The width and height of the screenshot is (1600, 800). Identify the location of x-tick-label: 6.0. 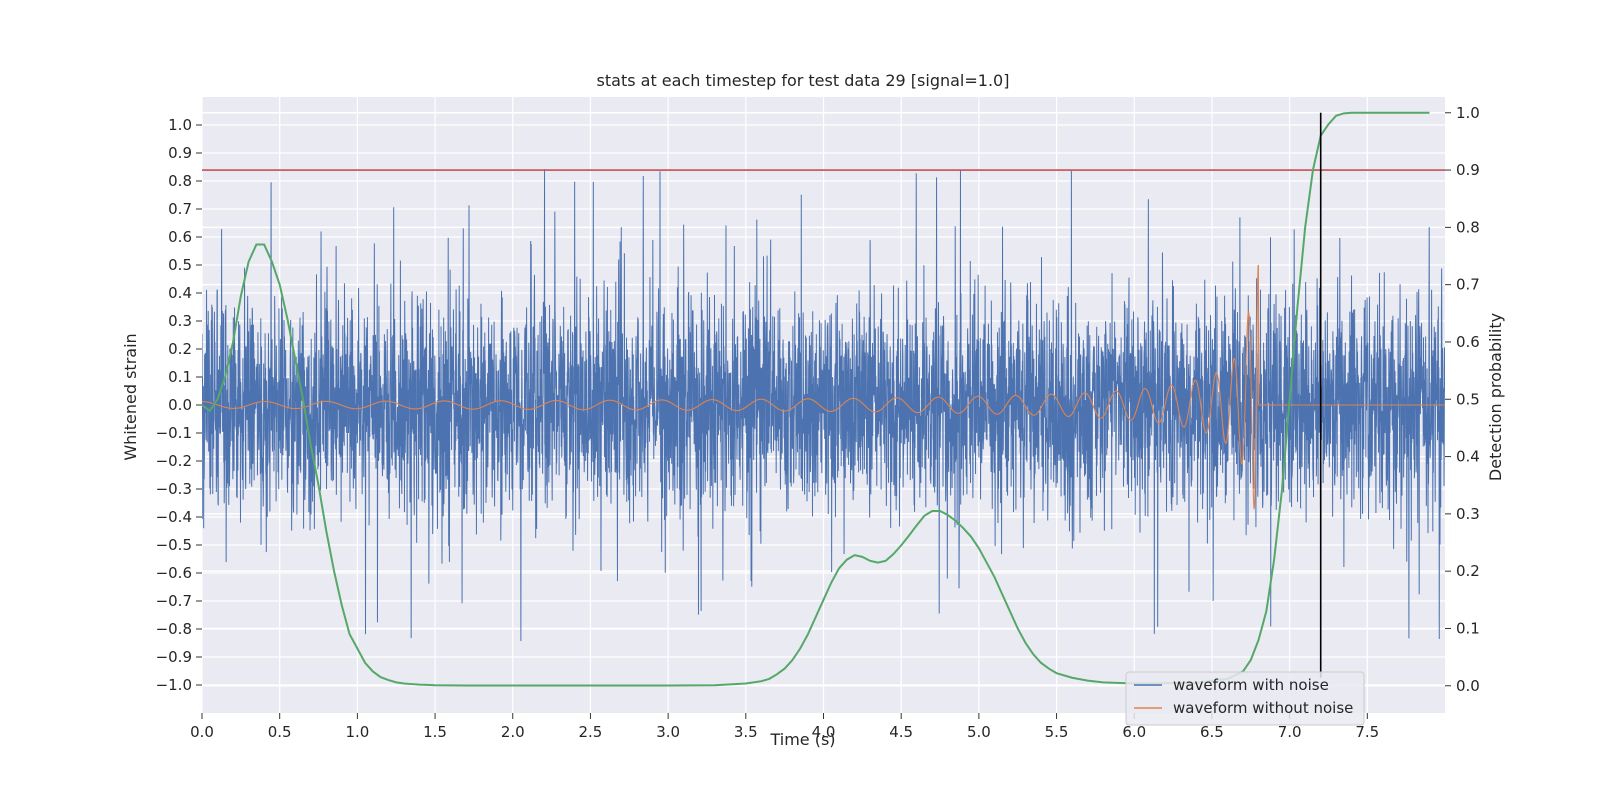
(1134, 732).